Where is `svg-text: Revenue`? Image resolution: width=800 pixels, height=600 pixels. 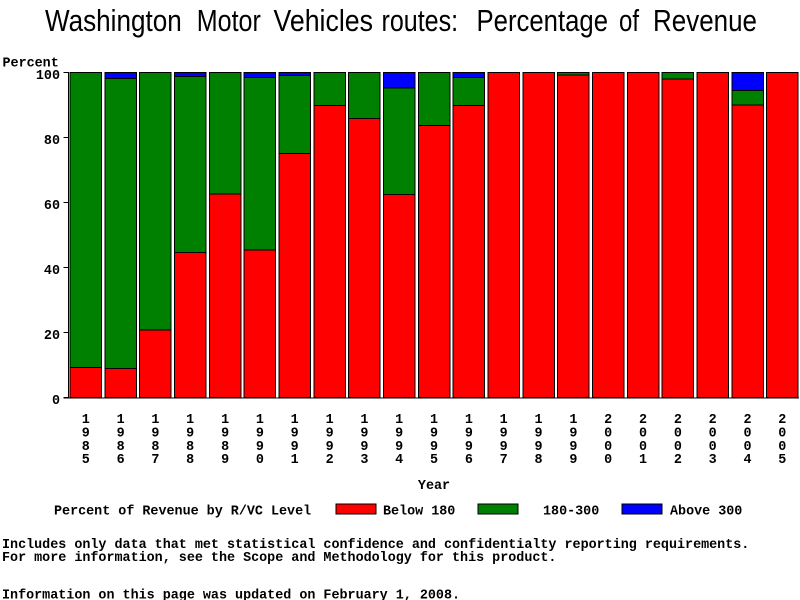 svg-text: Revenue is located at coordinates (705, 20).